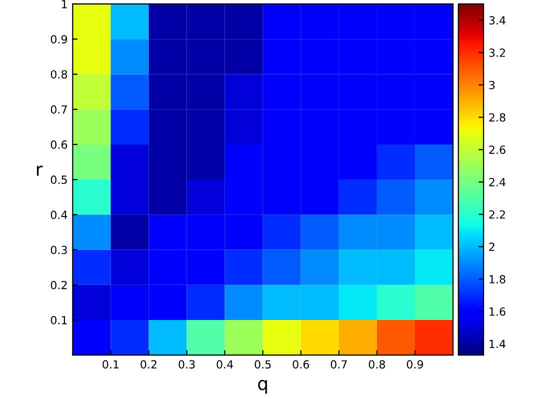 This screenshot has height=399, width=559. Describe the element at coordinates (58, 180) in the screenshot. I see `y-tick-label: 0.5` at that location.